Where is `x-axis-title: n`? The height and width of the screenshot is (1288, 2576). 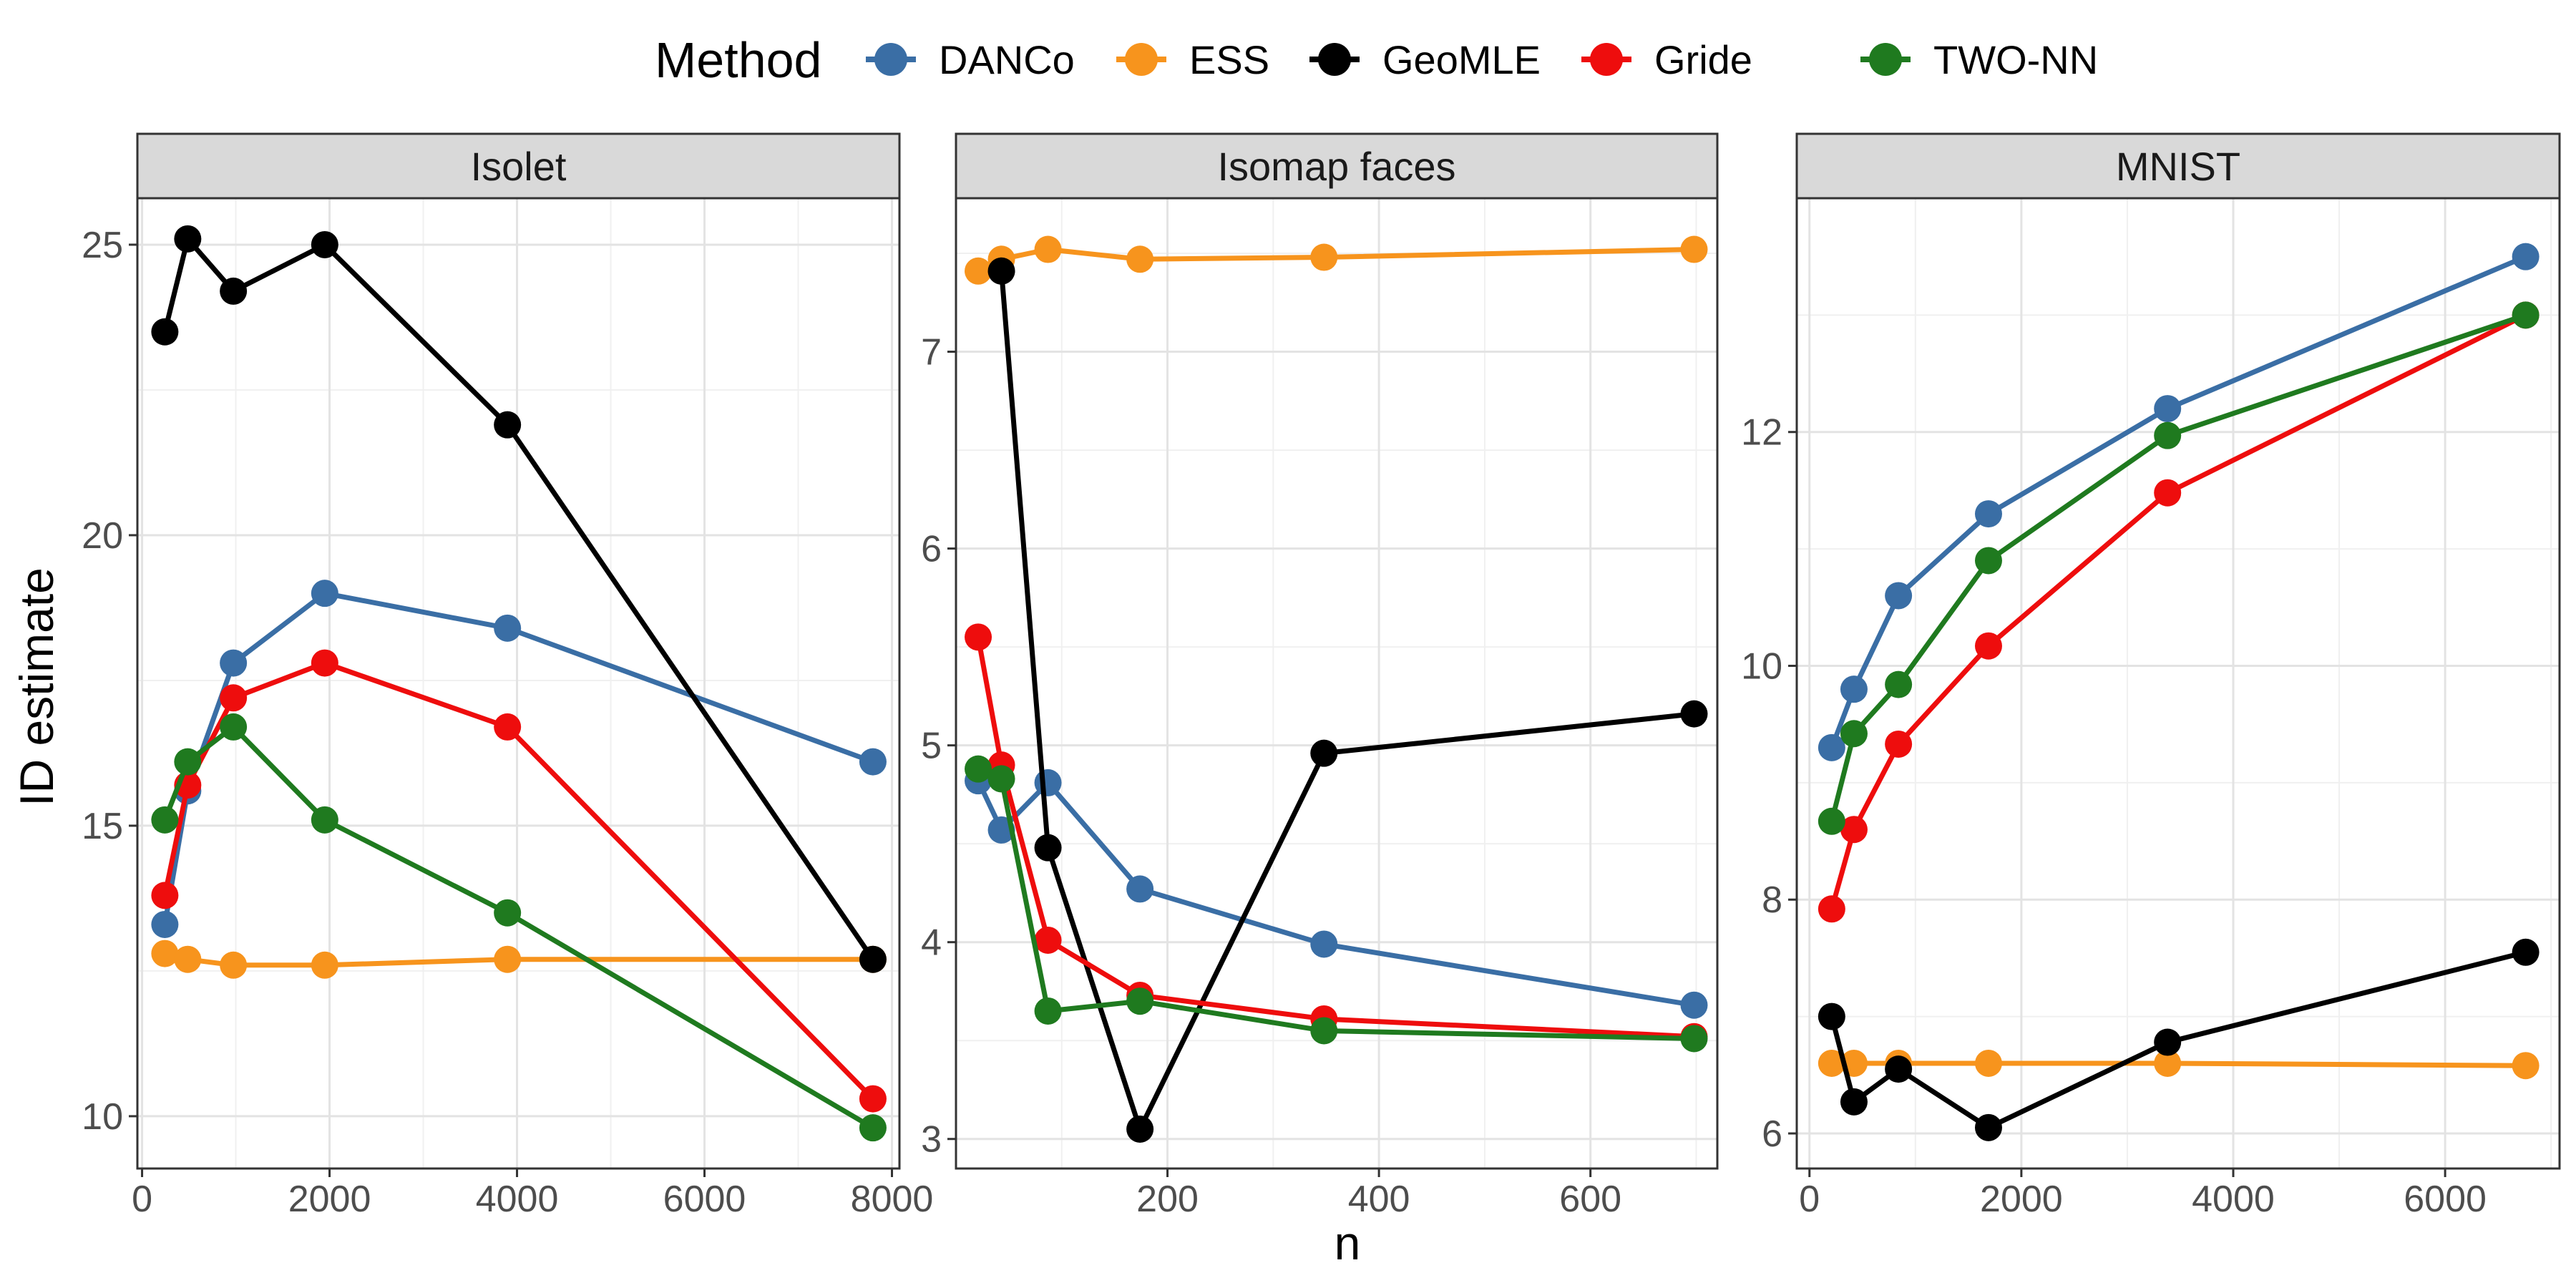
x-axis-title: n is located at coordinates (1348, 1242).